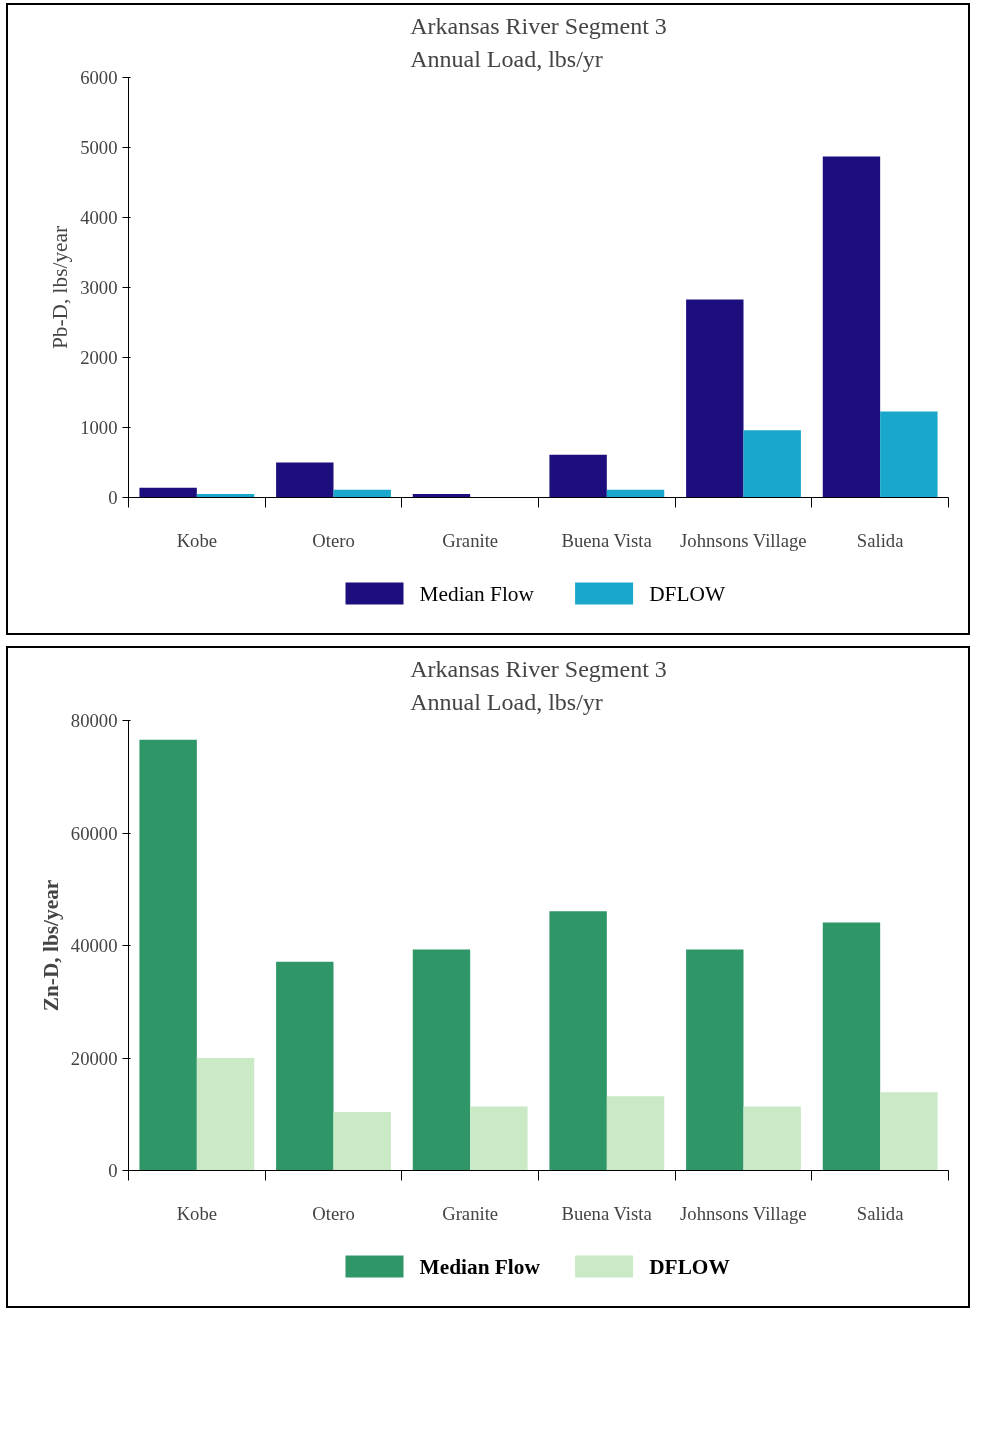  Describe the element at coordinates (94, 1058) in the screenshot. I see `y-tick-label: 20000` at that location.